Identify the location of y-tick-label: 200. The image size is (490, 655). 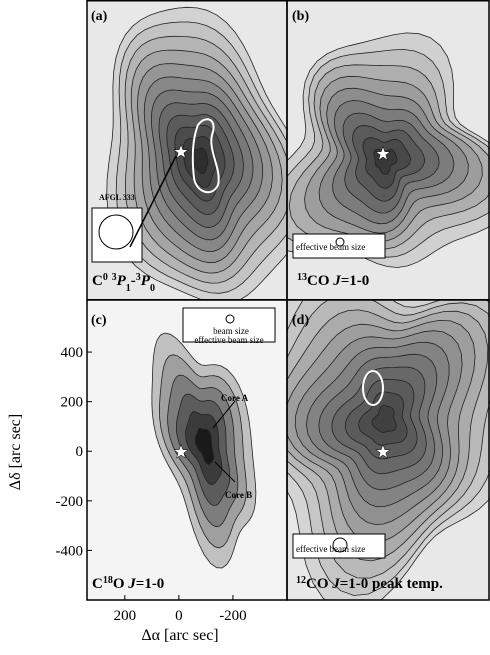
(72, 403).